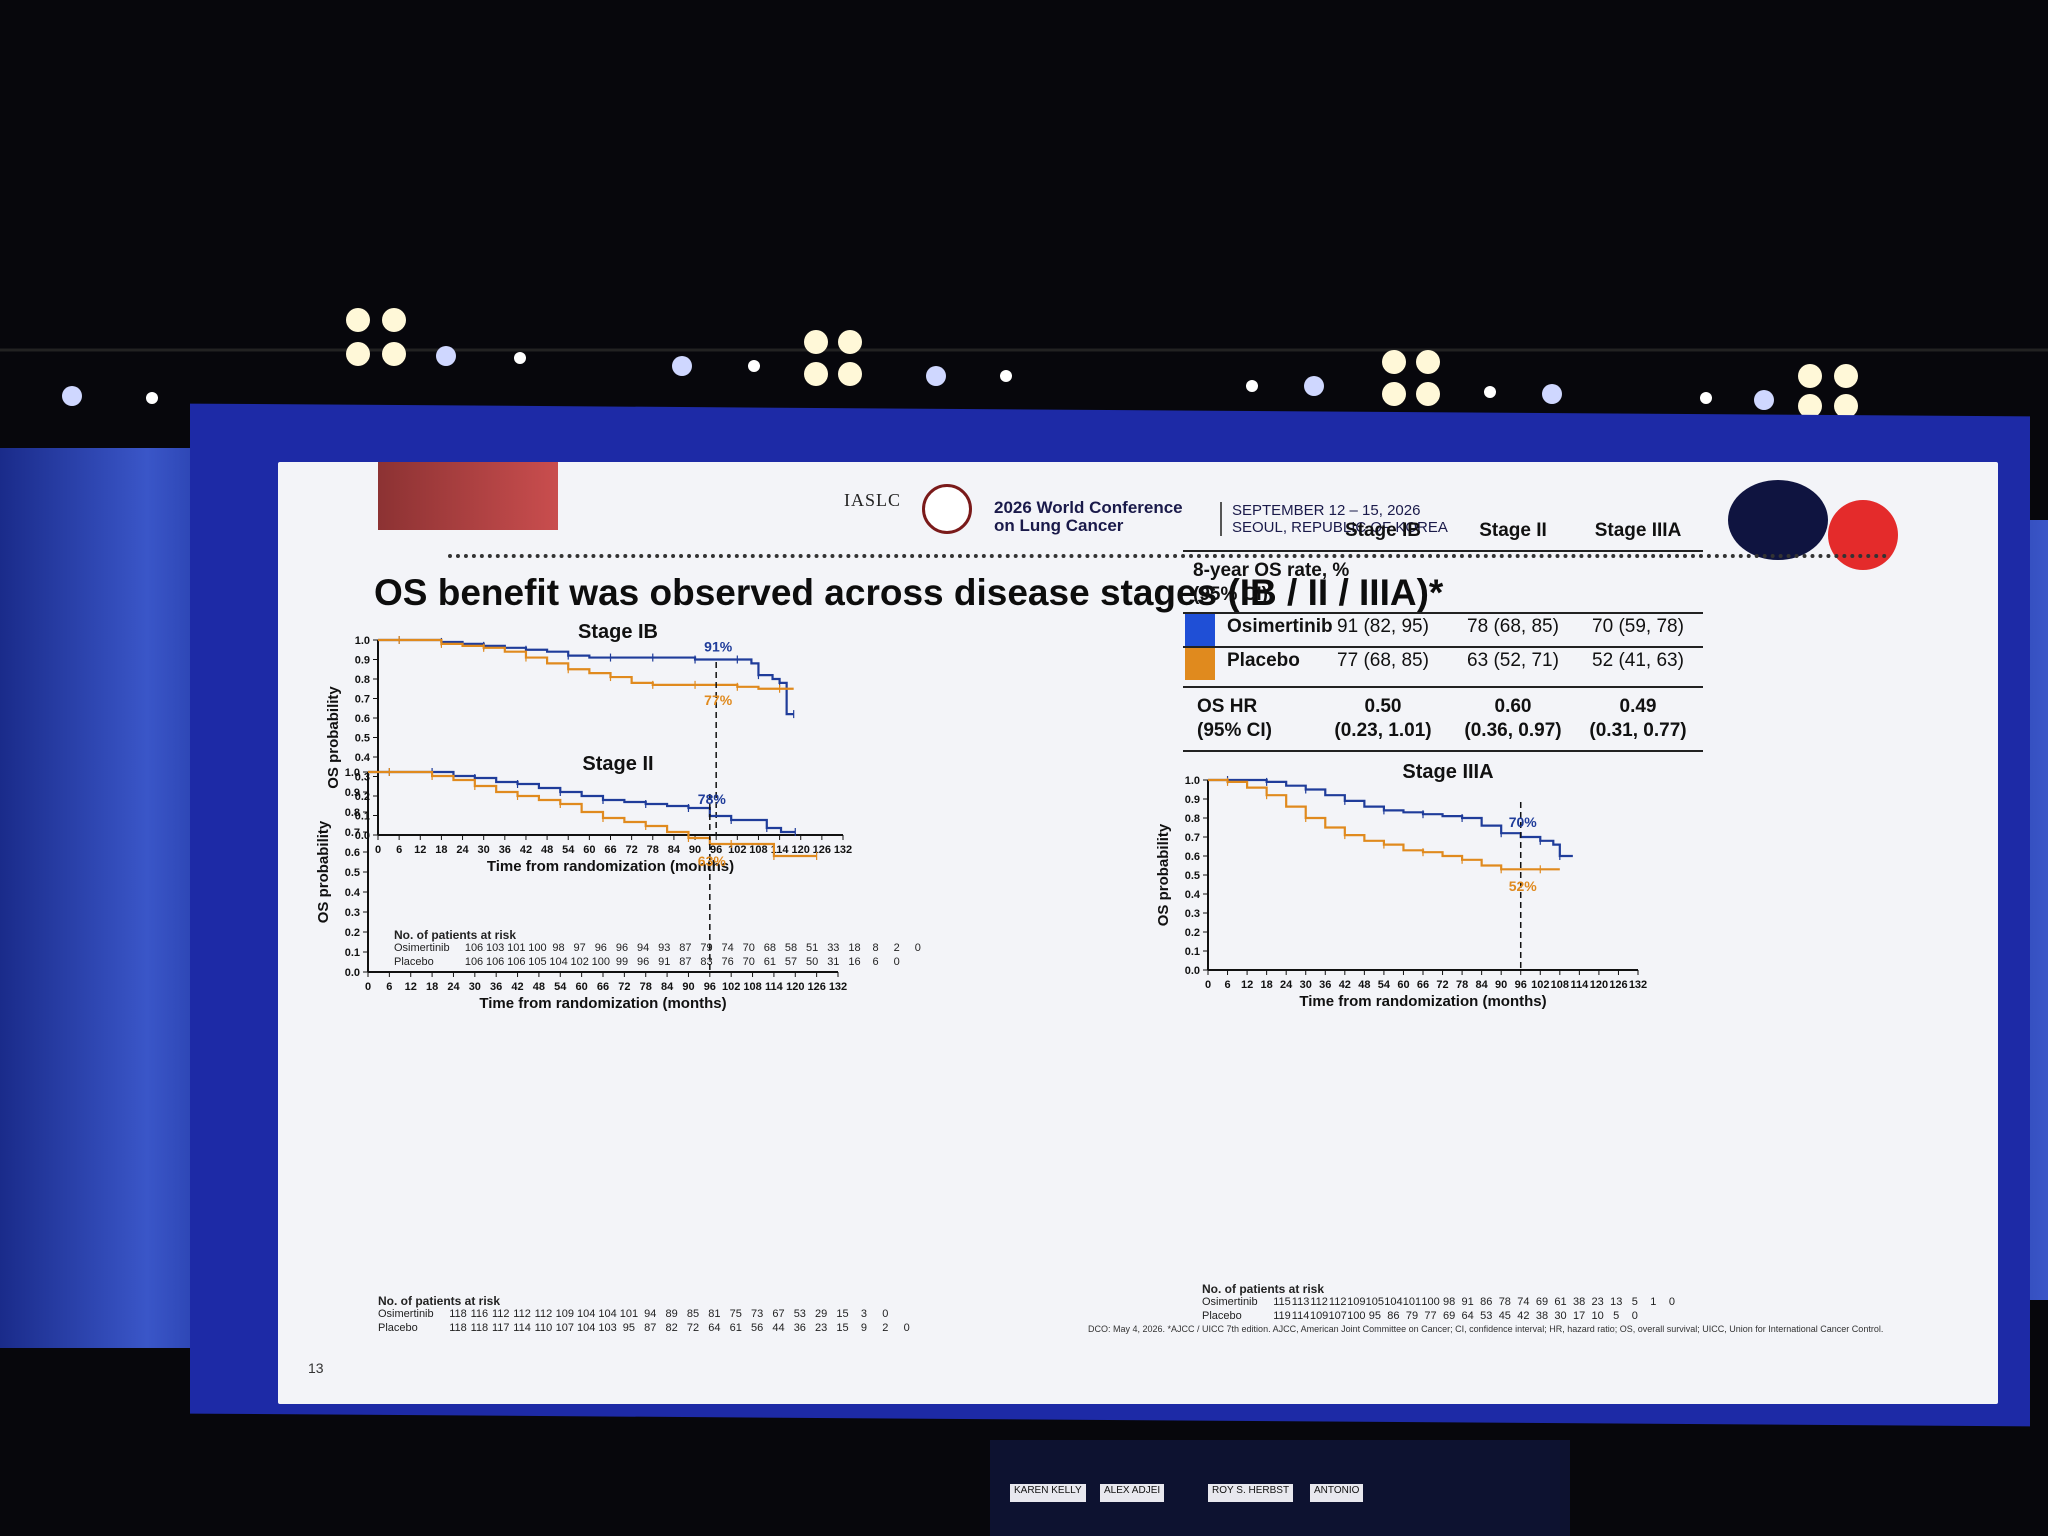 The image size is (2048, 1536). What do you see at coordinates (474, 948) in the screenshot?
I see `risk-cell: 106` at bounding box center [474, 948].